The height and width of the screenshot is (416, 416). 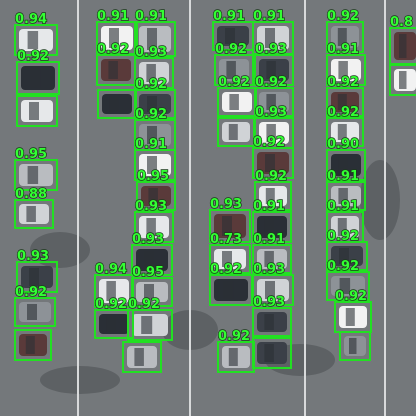 I want to click on confidence-label: 0.90, so click(x=343, y=144).